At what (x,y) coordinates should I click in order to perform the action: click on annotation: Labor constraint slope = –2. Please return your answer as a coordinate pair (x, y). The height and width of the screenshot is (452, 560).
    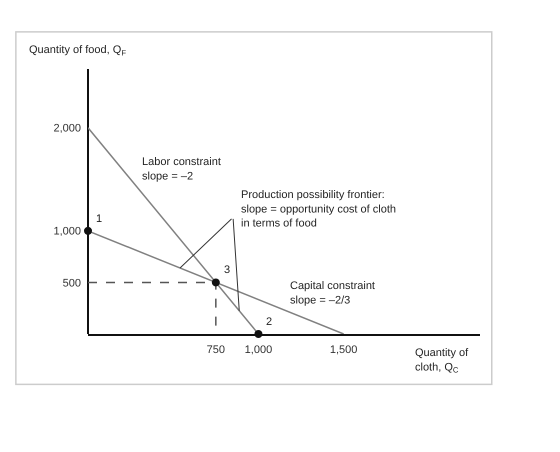
    Looking at the image, I should click on (181, 169).